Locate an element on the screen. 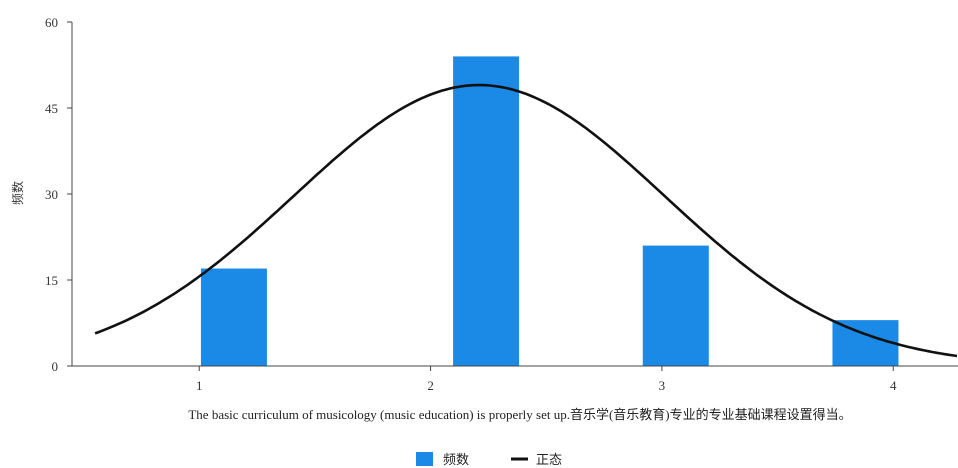  x-axis-ticks: 1 2 3 4 is located at coordinates (546, 379).